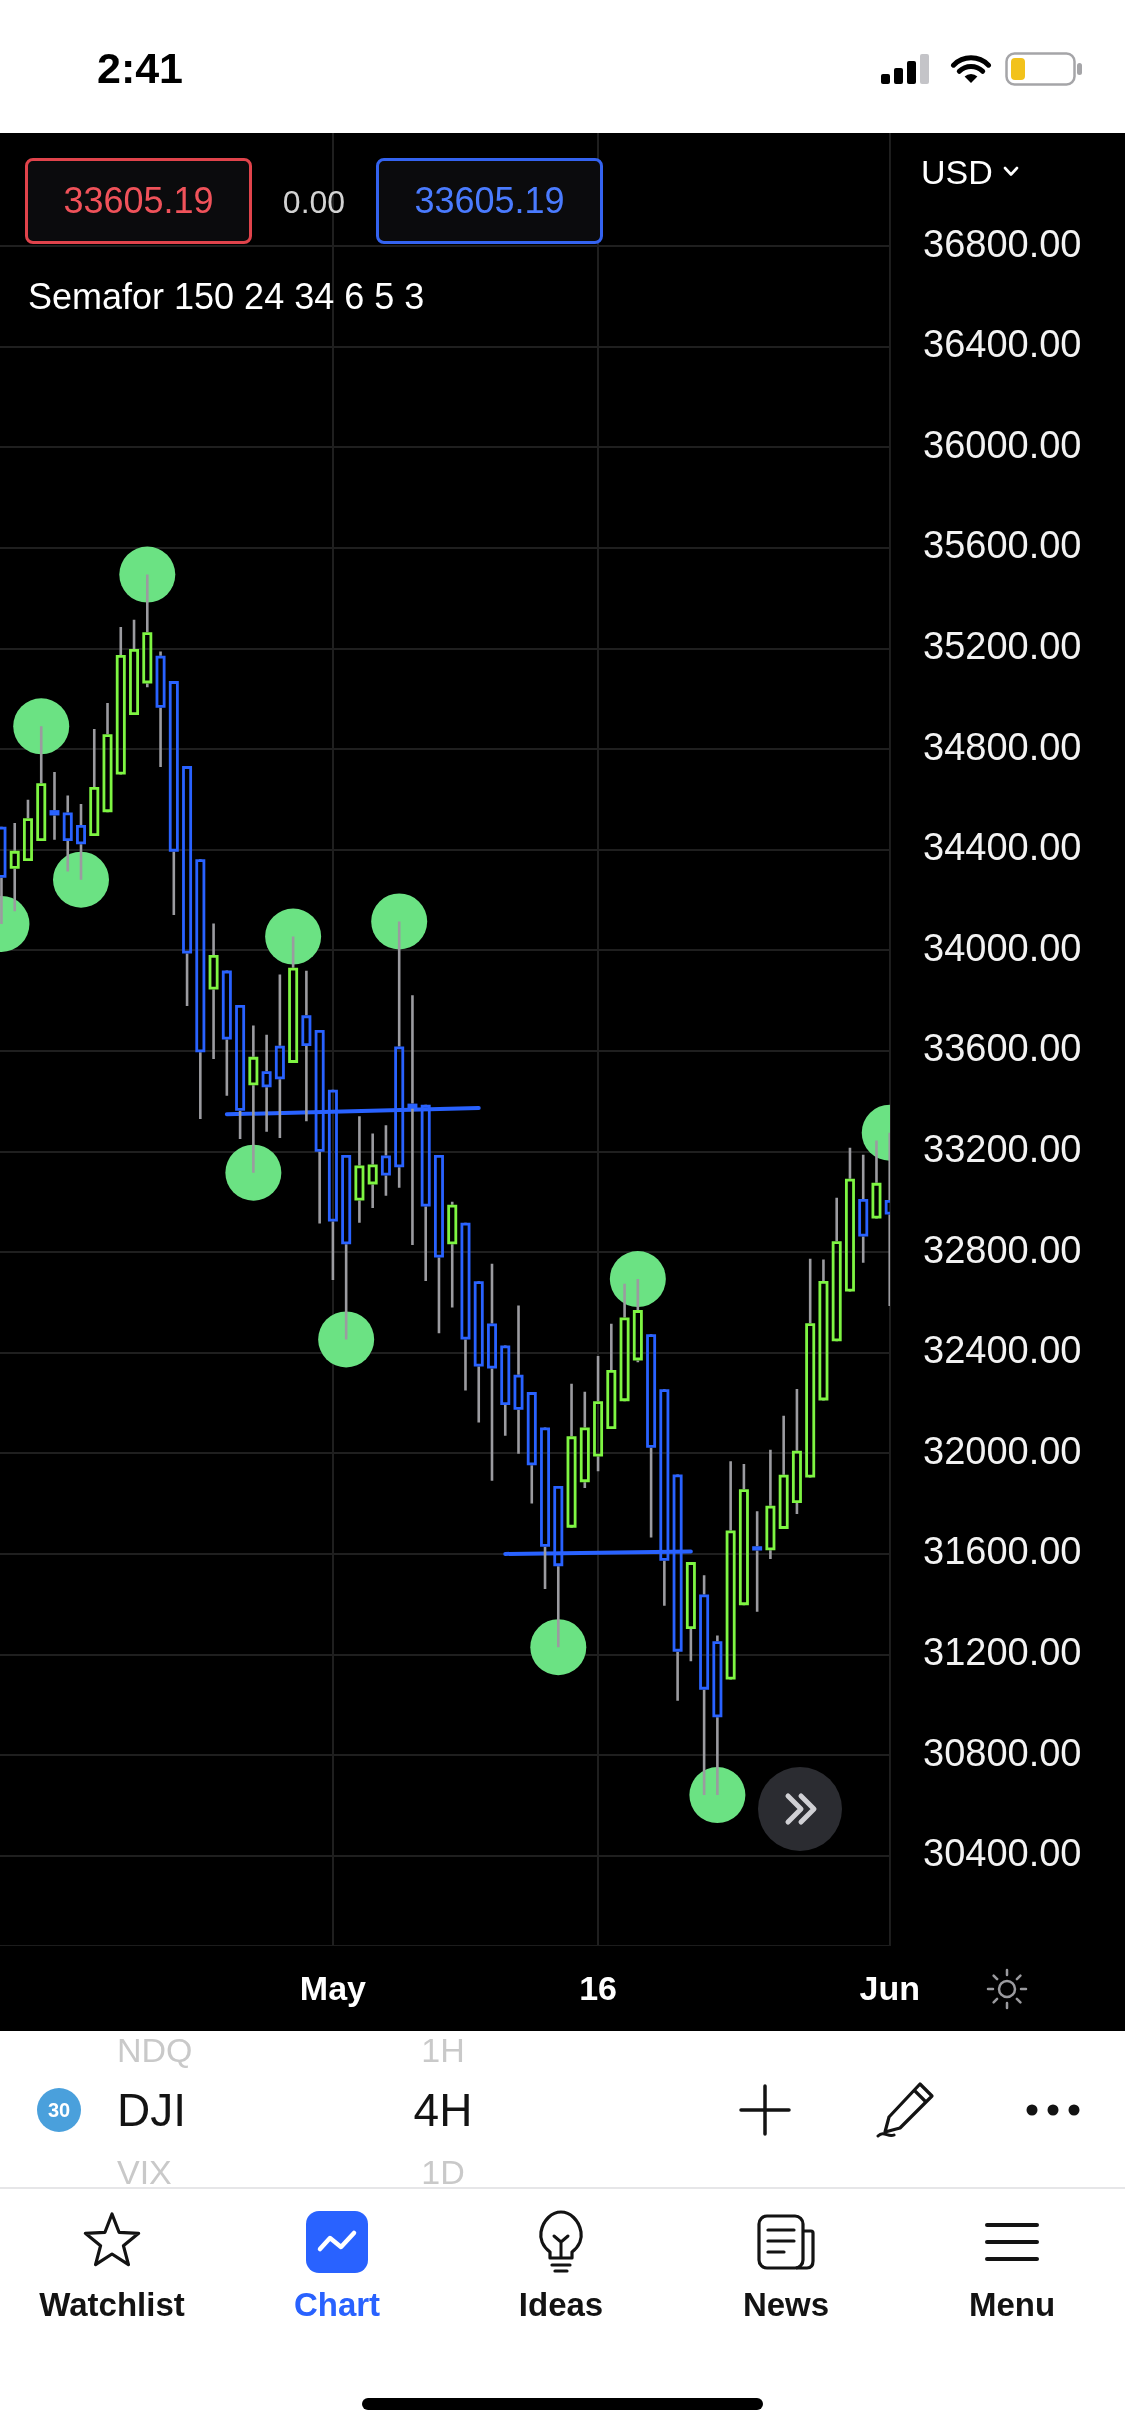 Image resolution: width=1125 pixels, height=2436 pixels. I want to click on y-tick-label: 32400.00, so click(1002, 1350).